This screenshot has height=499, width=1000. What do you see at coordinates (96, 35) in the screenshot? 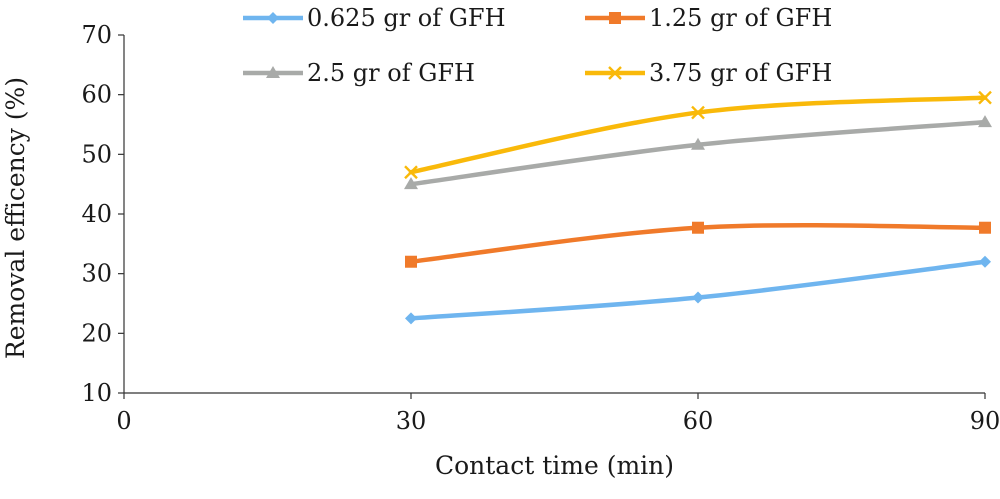
I see `y-tick-label: 70` at bounding box center [96, 35].